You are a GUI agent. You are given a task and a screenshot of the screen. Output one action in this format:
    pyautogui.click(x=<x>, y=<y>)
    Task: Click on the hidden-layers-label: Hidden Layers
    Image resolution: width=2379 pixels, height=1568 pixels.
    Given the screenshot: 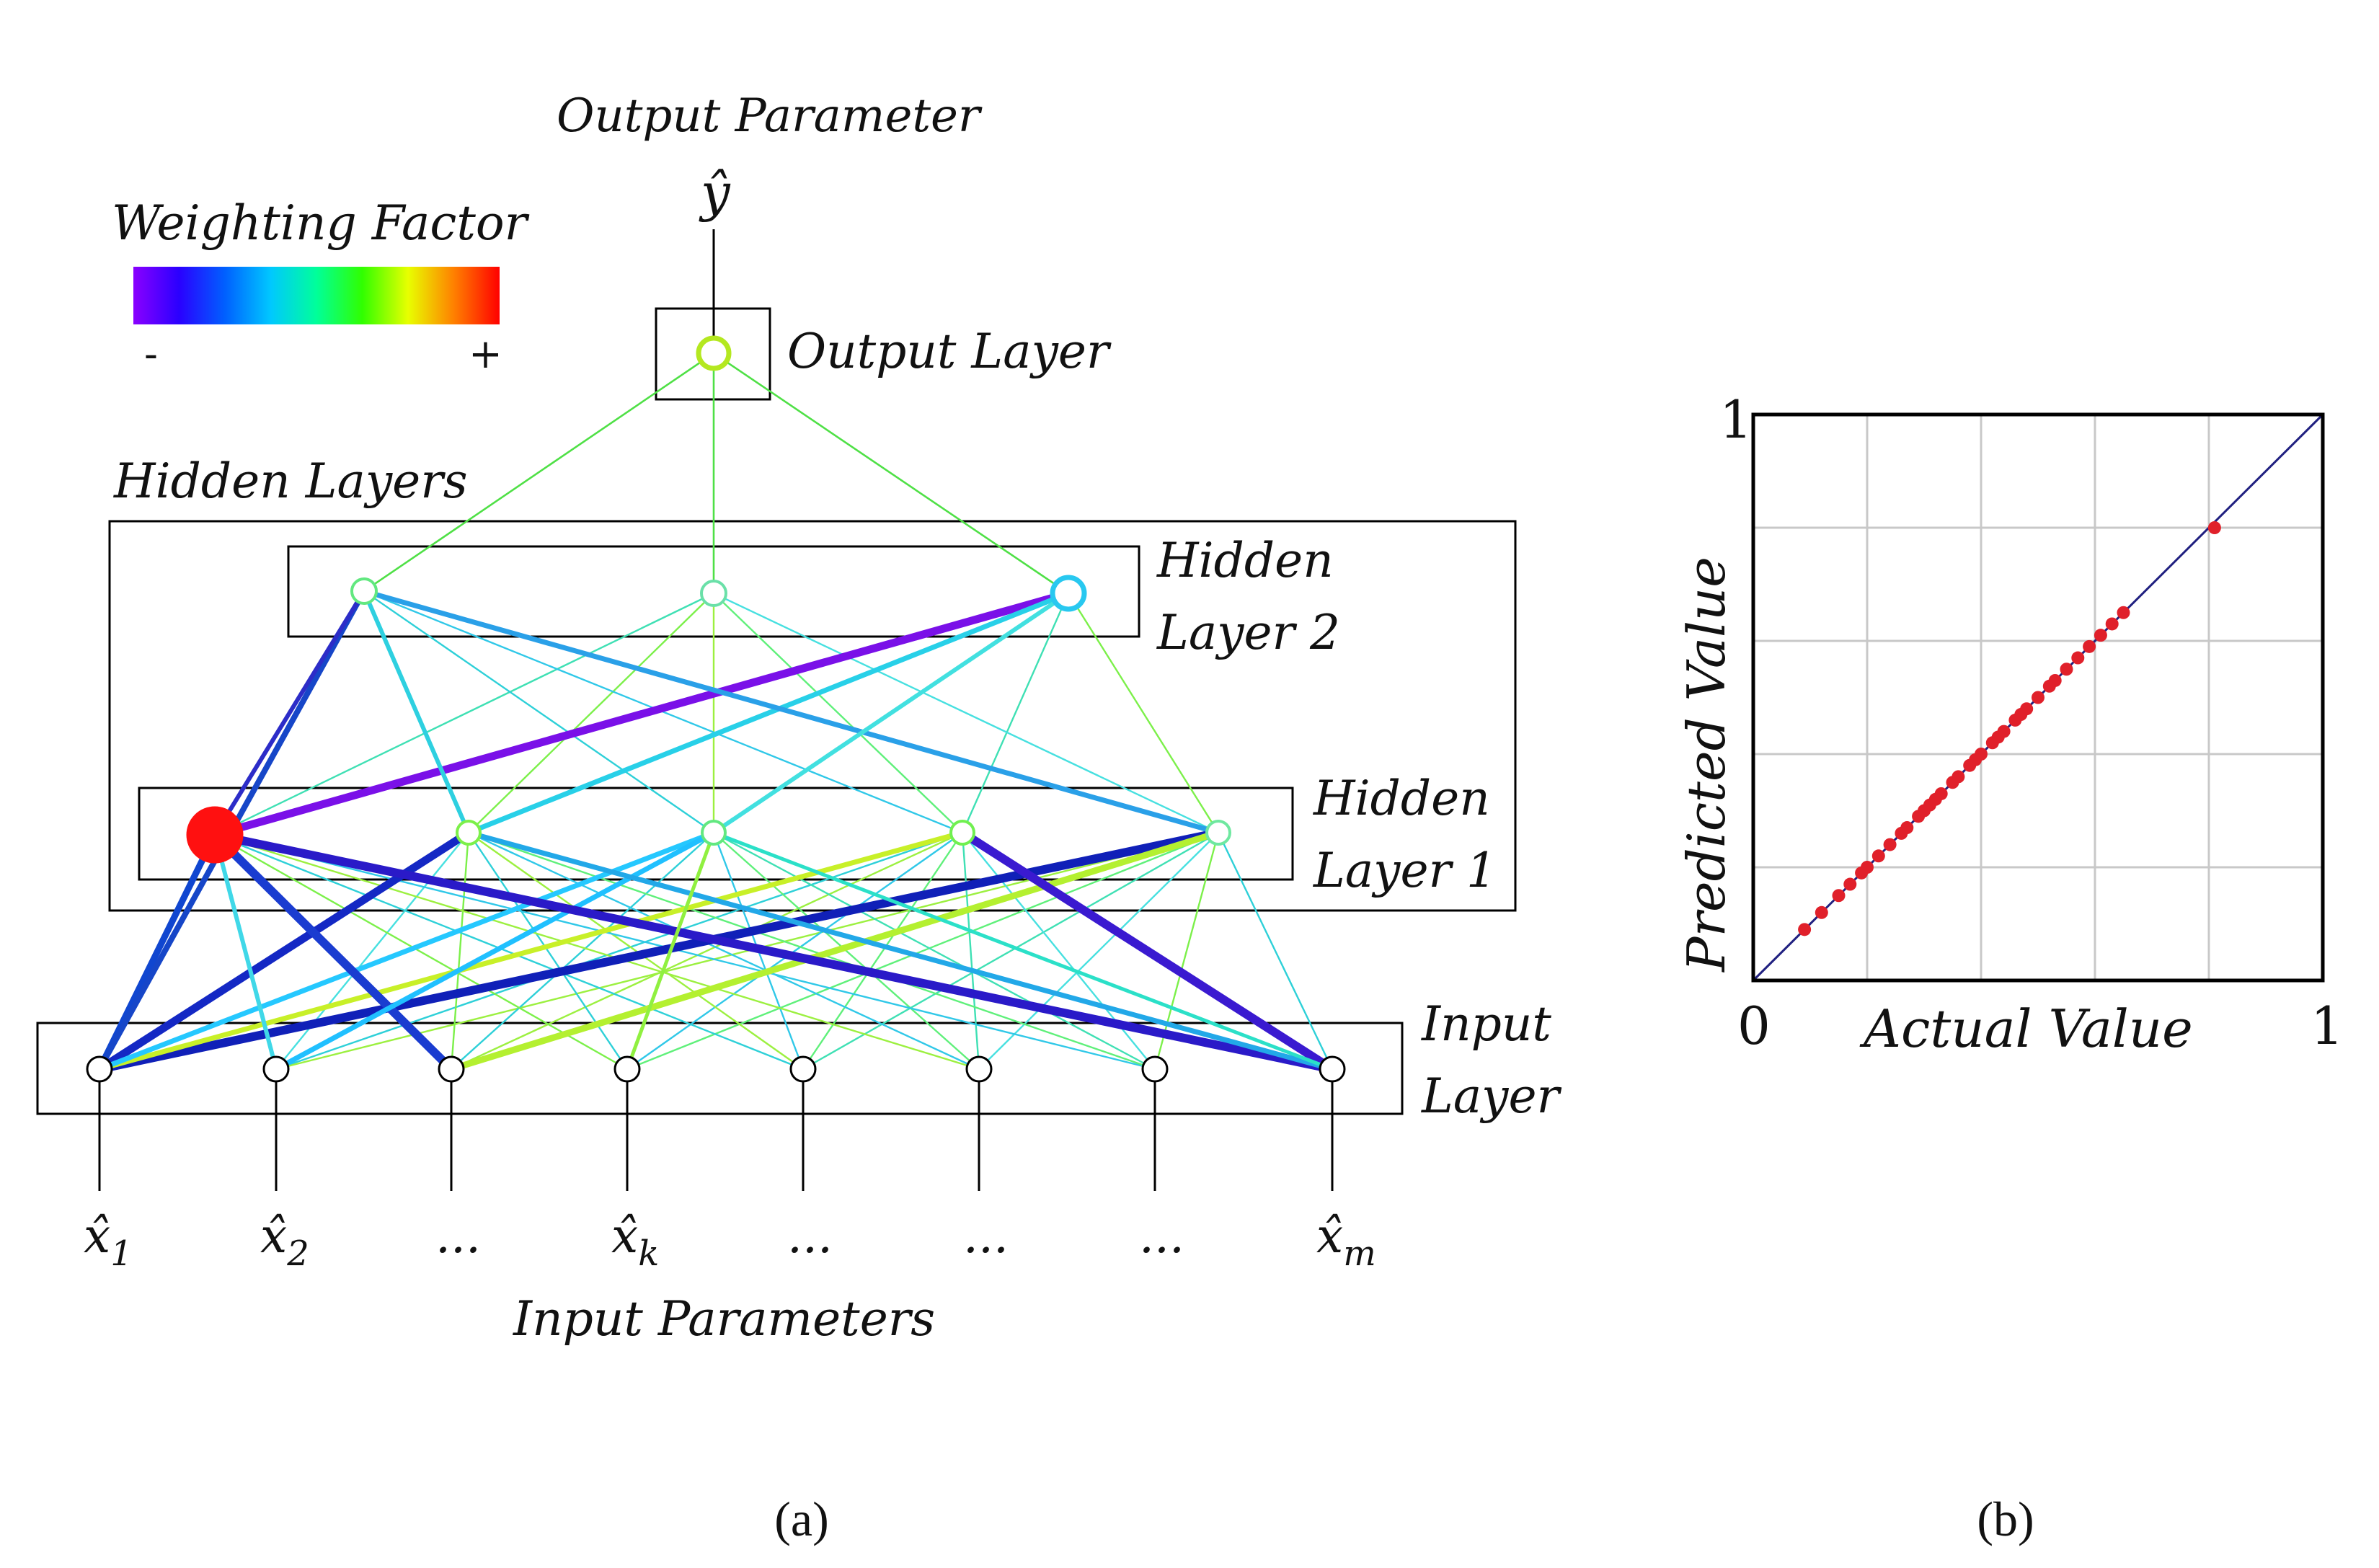 What is the action you would take?
    pyautogui.click(x=290, y=481)
    